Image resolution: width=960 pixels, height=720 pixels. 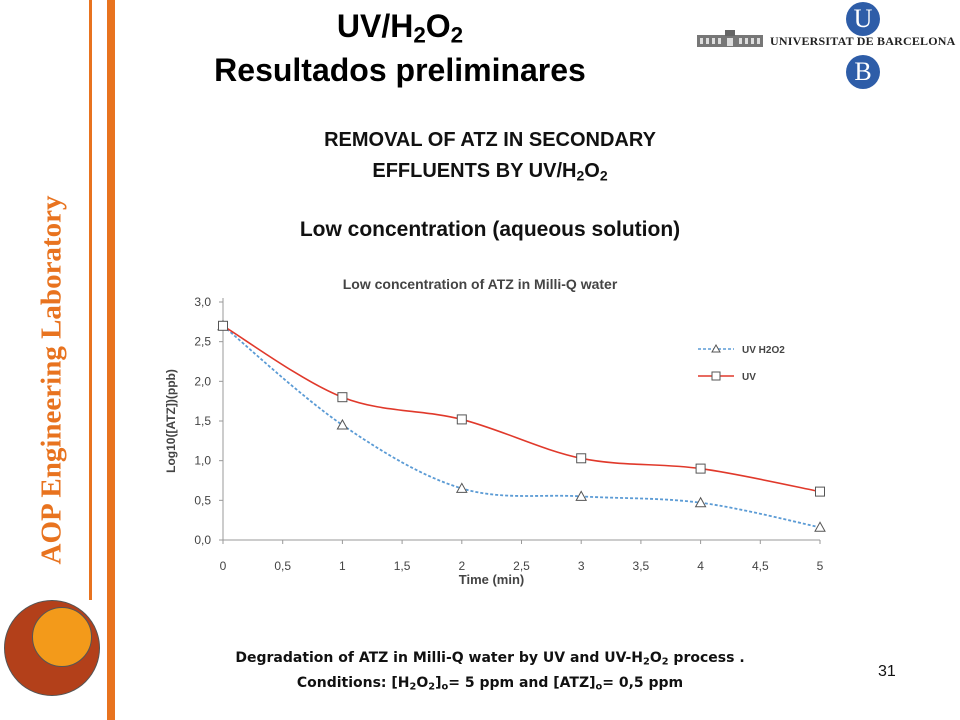 What do you see at coordinates (581, 566) in the screenshot?
I see `x-tick-label: 3` at bounding box center [581, 566].